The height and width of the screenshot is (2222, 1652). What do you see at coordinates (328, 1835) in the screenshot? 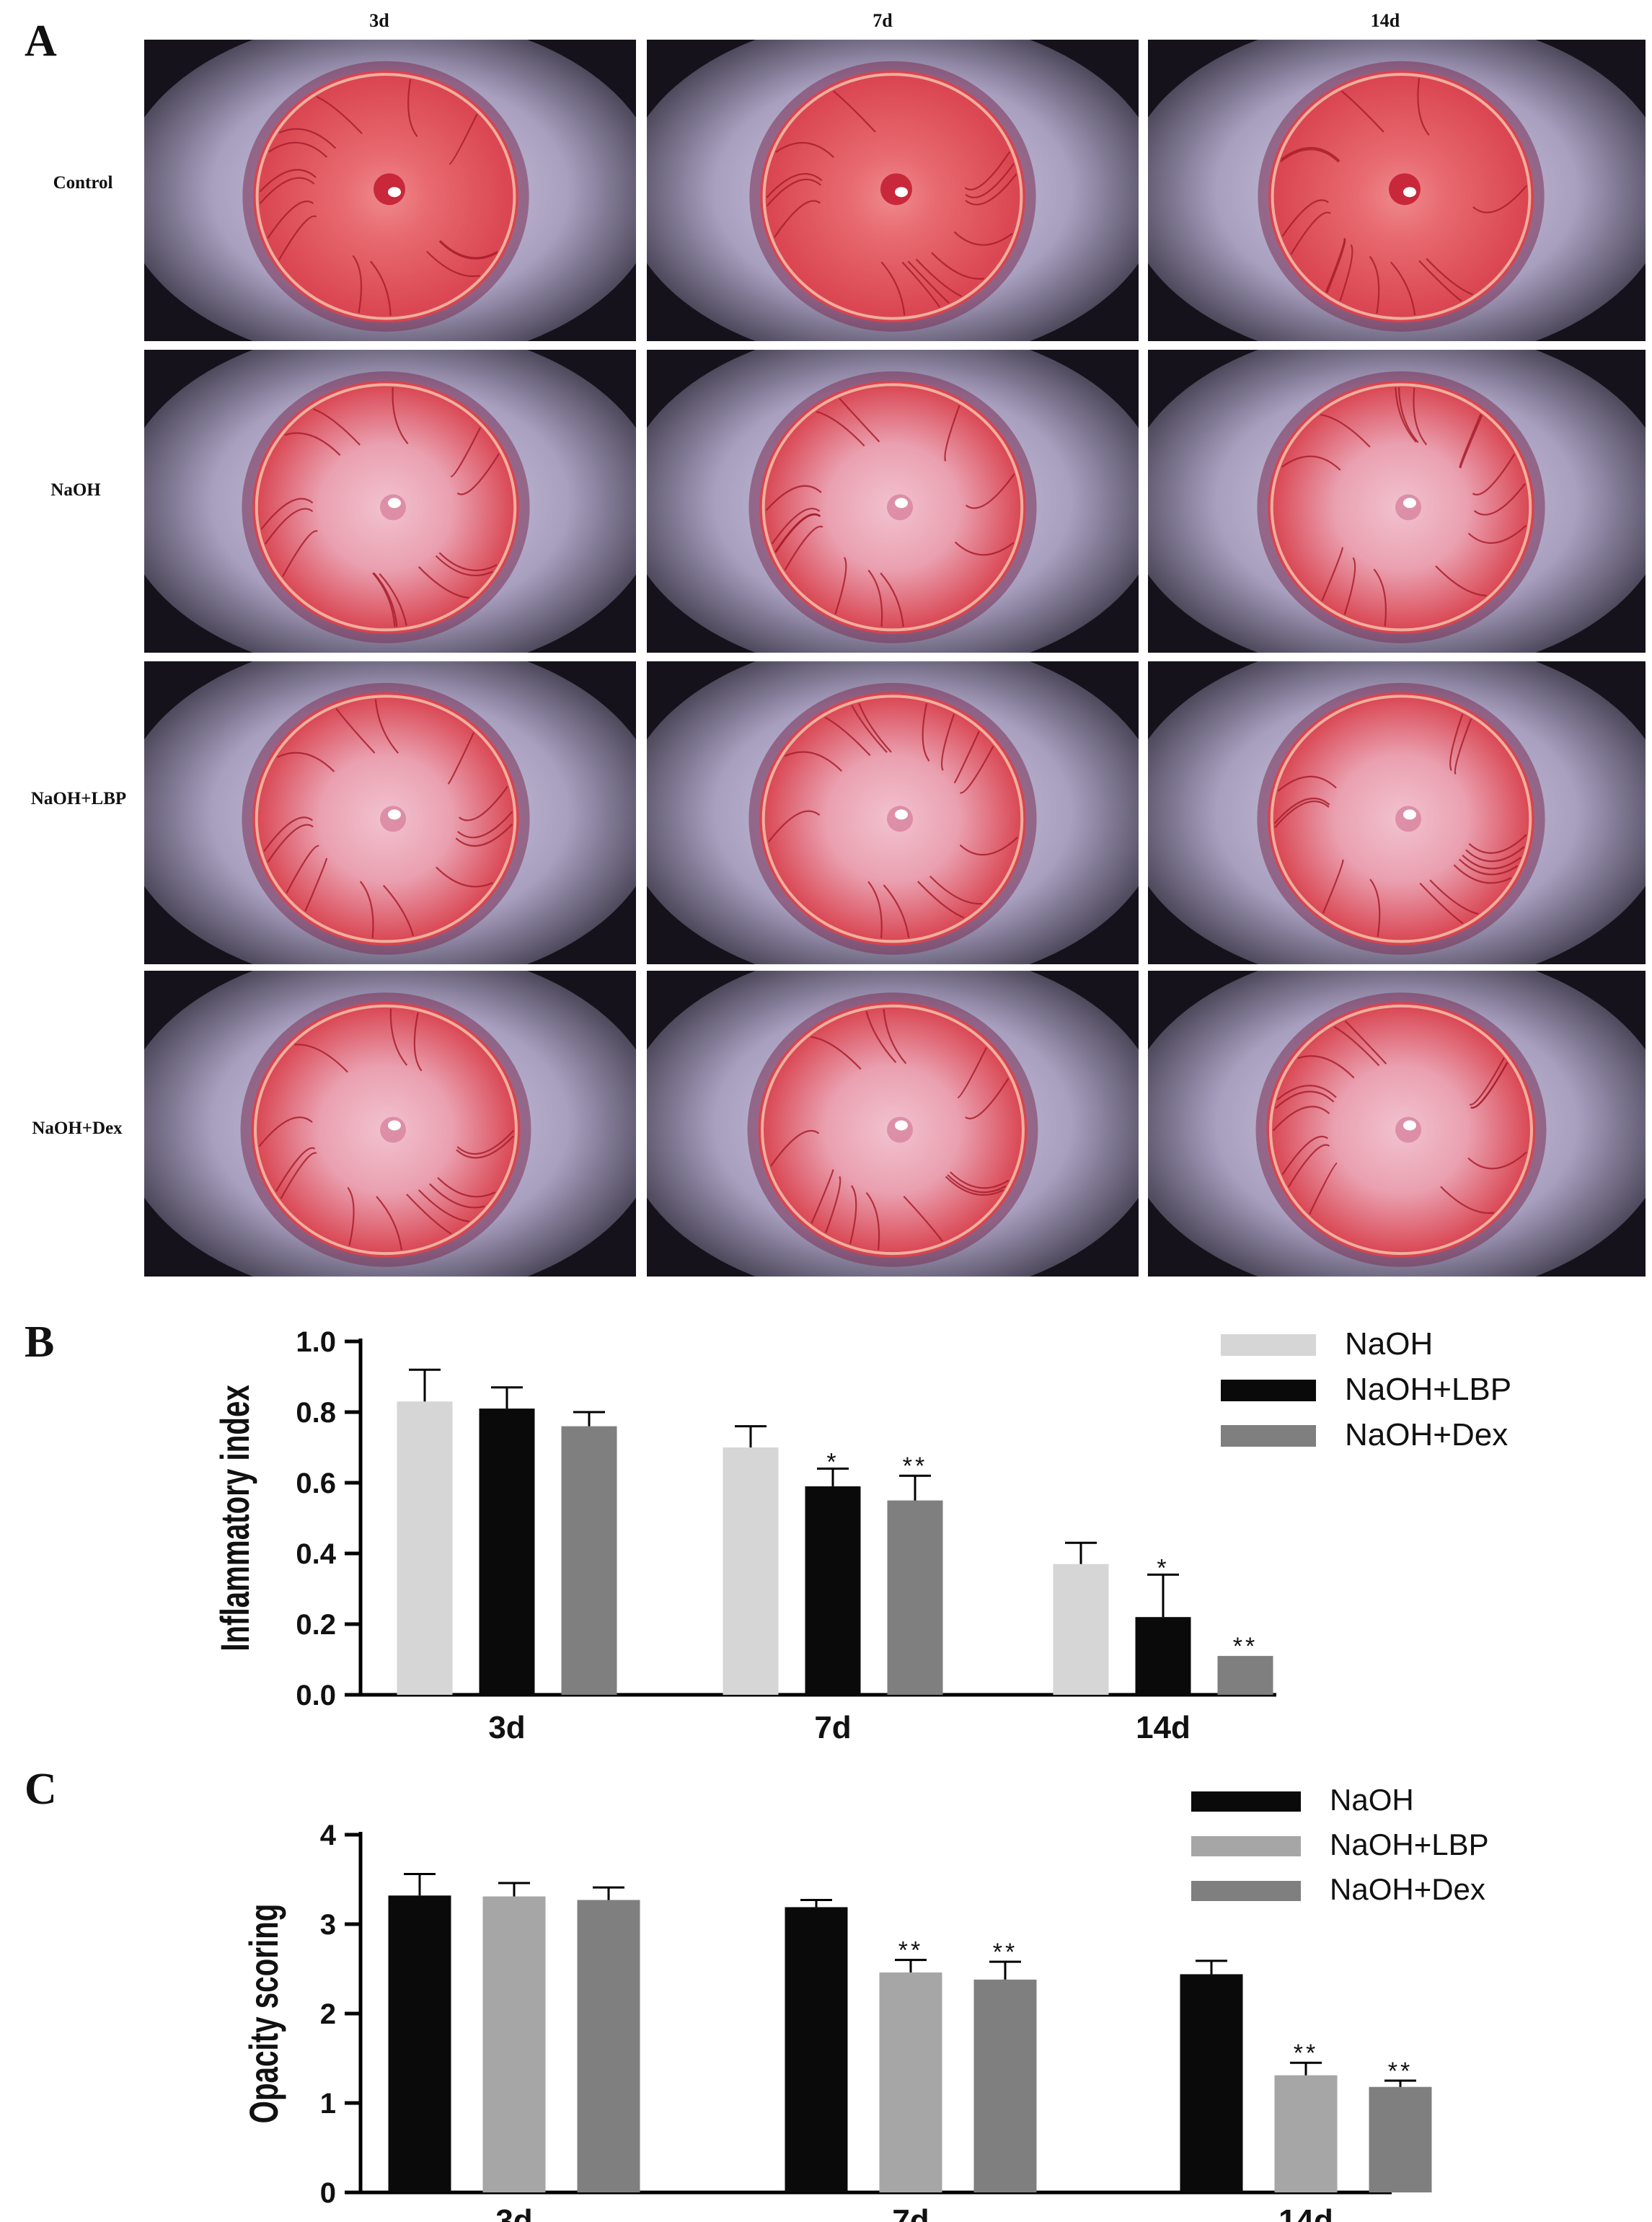
I see `chart-c-y-tick-label: 4` at bounding box center [328, 1835].